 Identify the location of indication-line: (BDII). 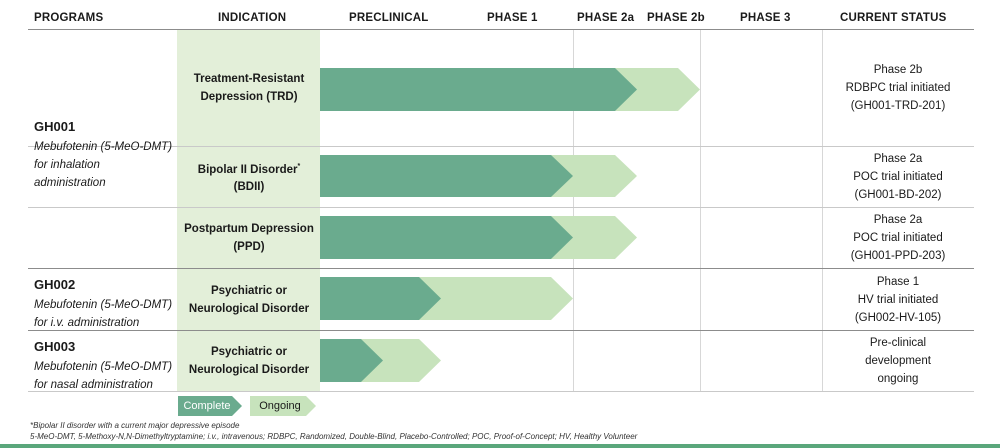
(249, 187).